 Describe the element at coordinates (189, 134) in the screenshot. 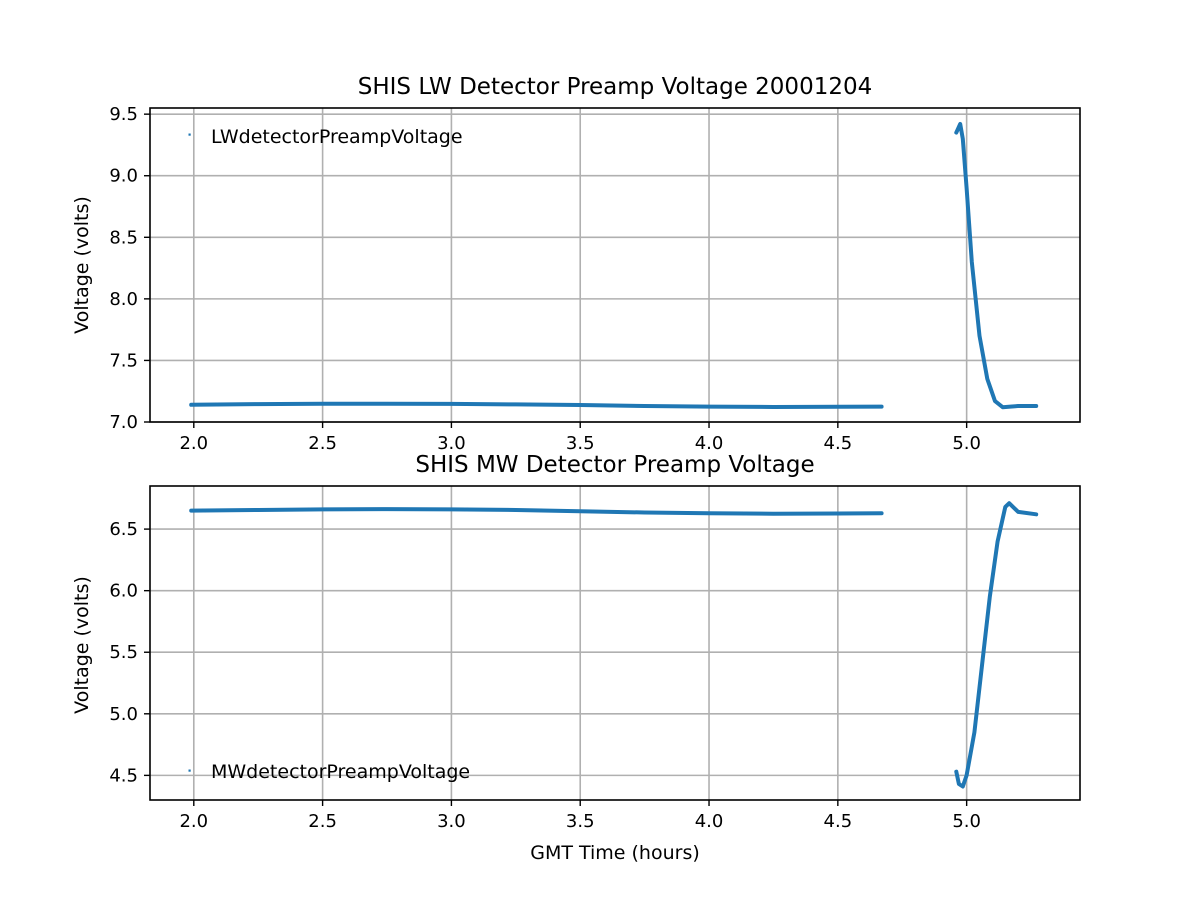

I see `lw-legend-marker` at that location.